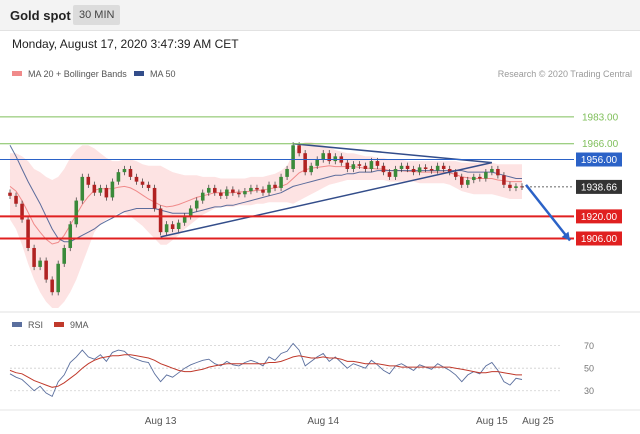  What do you see at coordinates (125, 44) in the screenshot?
I see `timestamp: Monday, August 17, 2020 3:47:39 AM CET` at bounding box center [125, 44].